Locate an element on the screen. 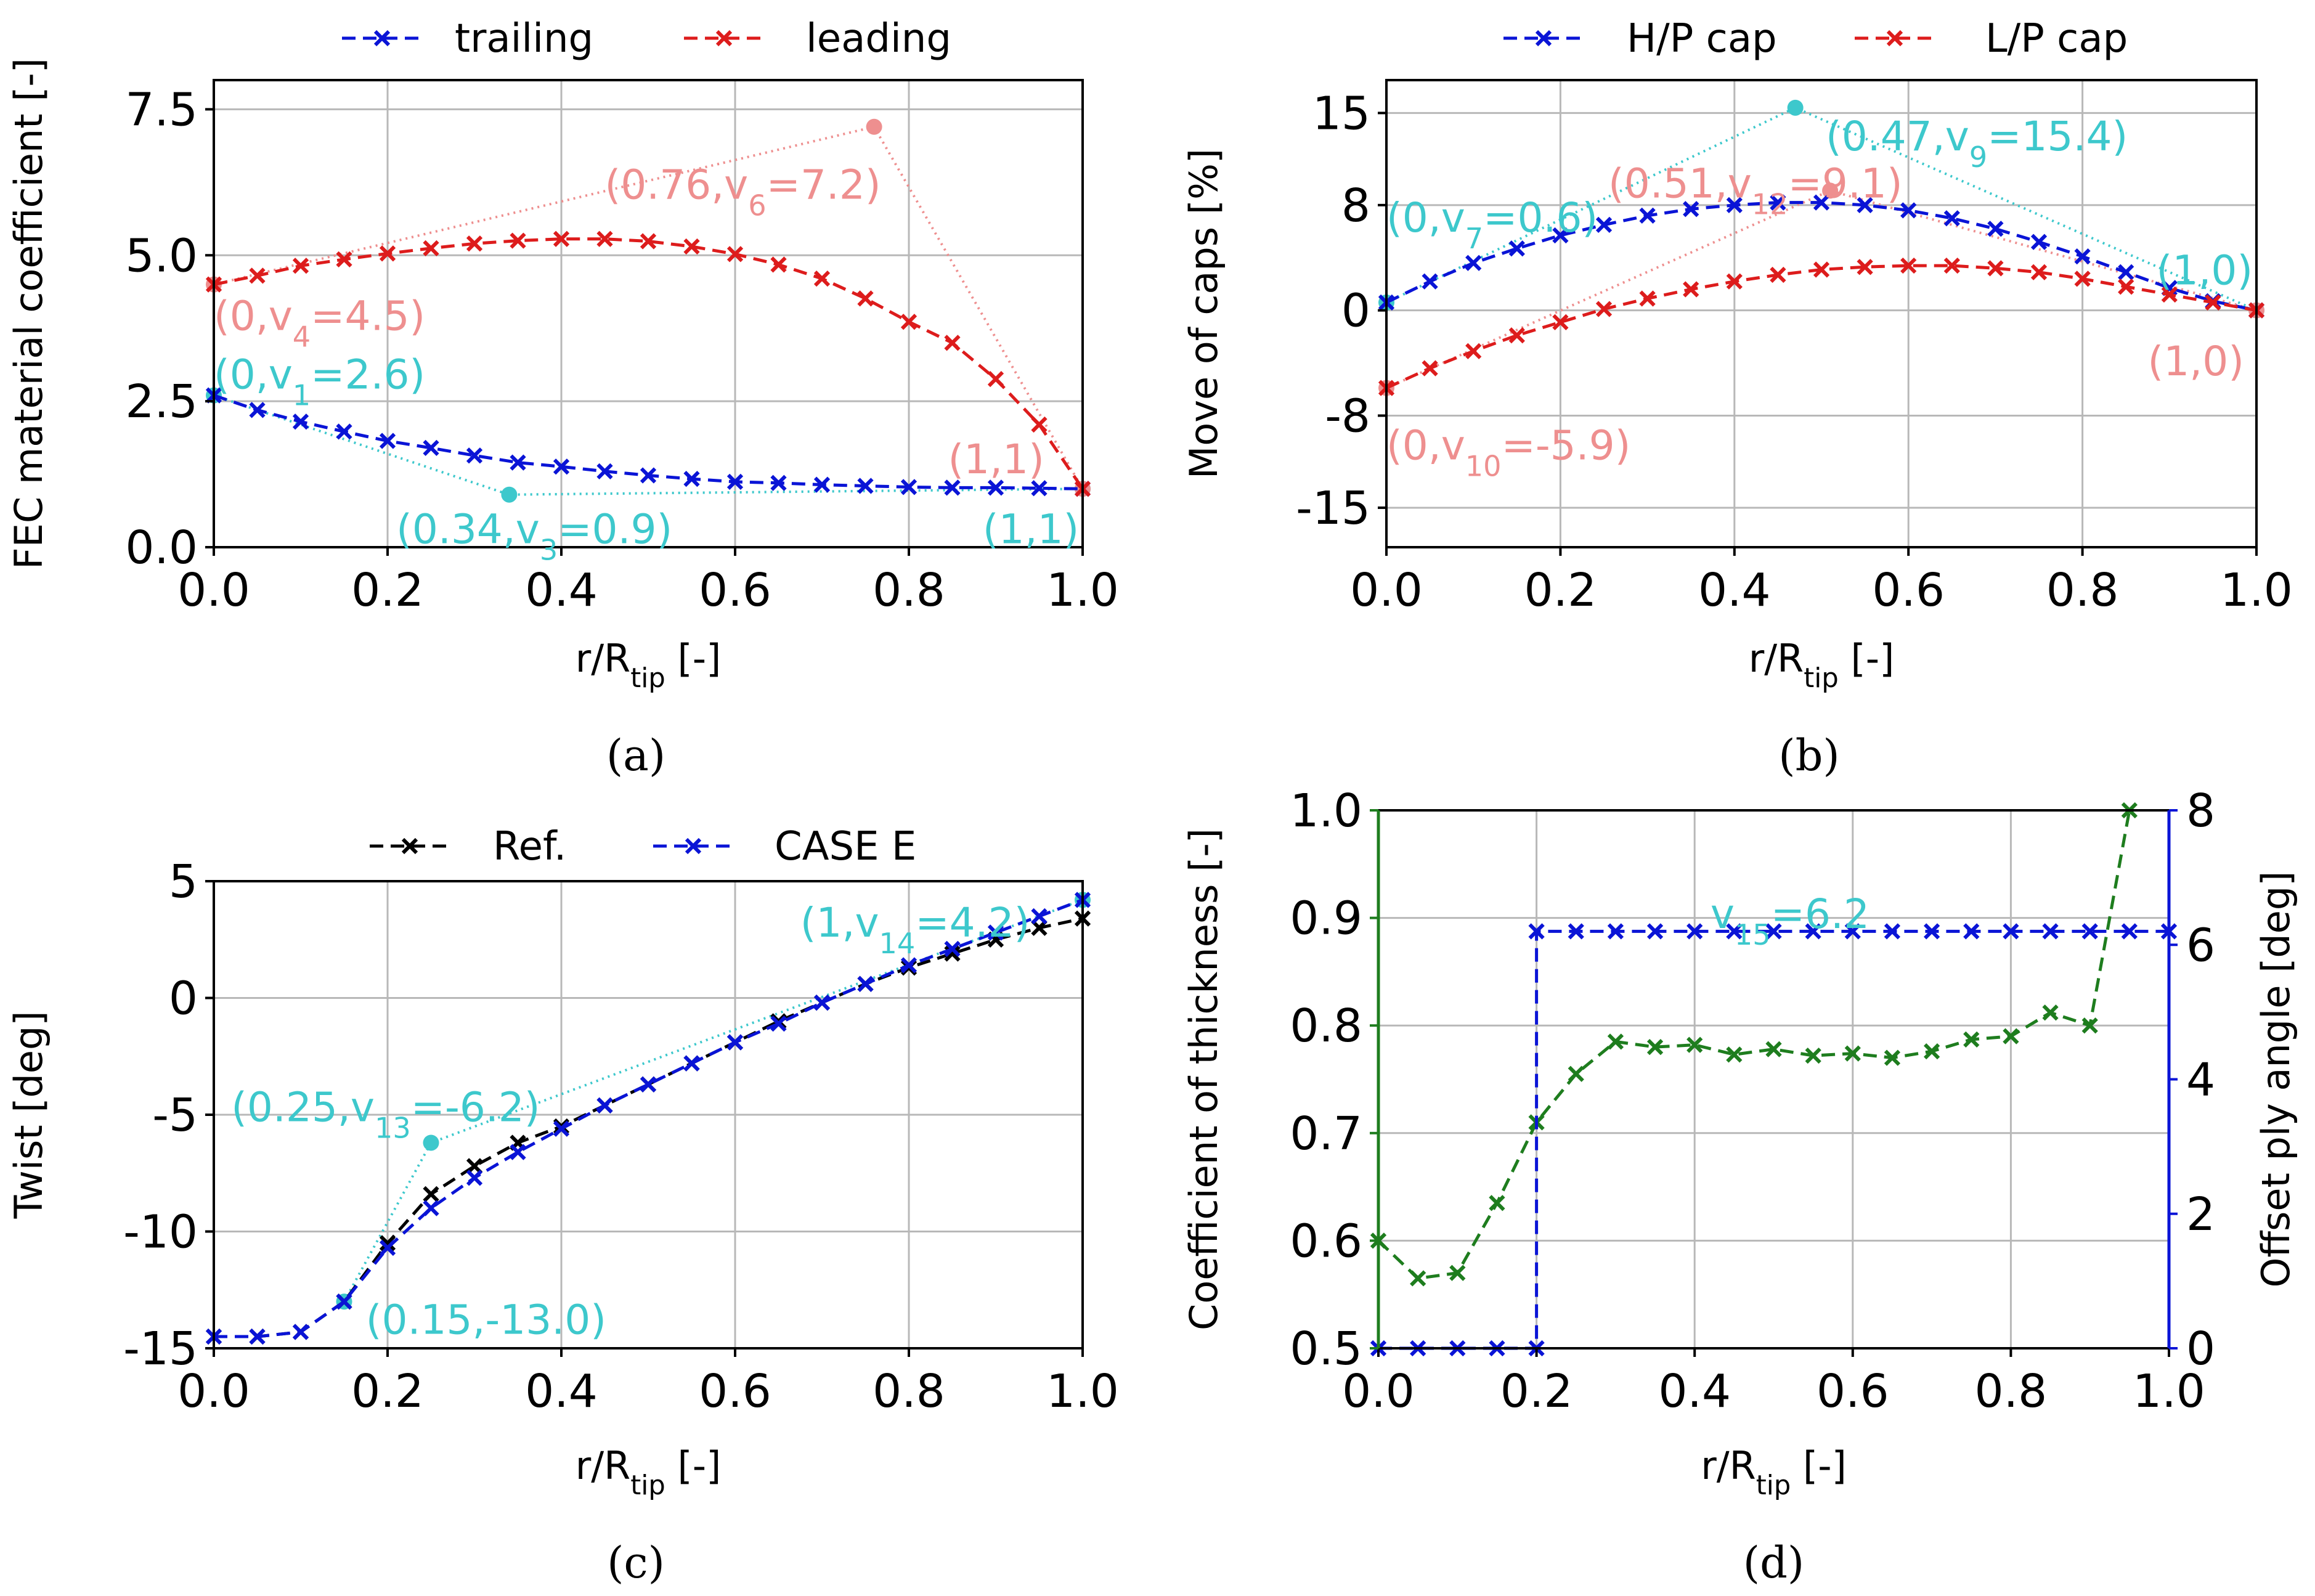  y-tick-label: 0.6 is located at coordinates (1326, 1241).